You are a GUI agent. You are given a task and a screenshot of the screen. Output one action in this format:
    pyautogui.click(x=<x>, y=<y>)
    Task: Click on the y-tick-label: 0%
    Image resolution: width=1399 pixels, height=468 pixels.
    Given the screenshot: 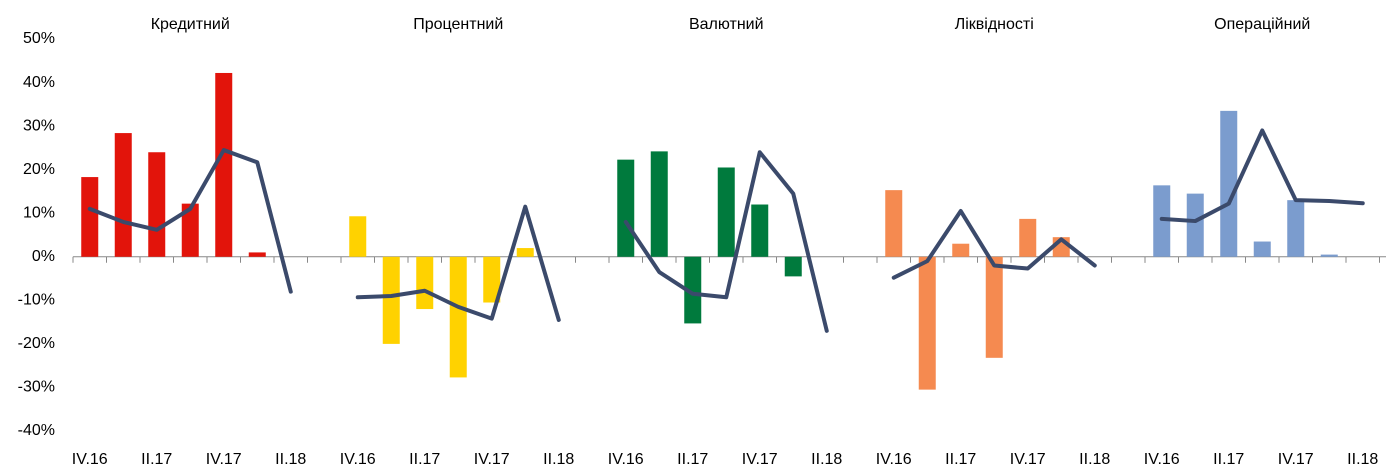 What is the action you would take?
    pyautogui.click(x=43, y=256)
    